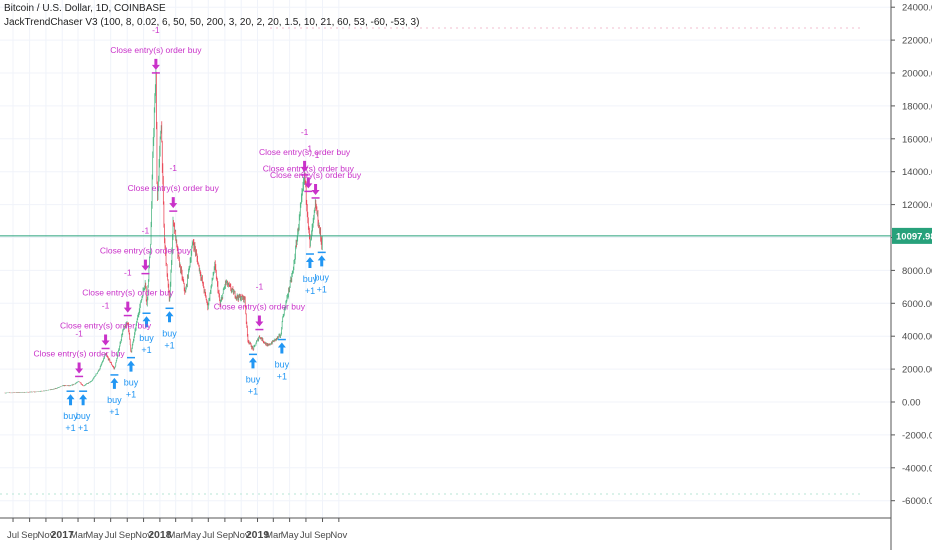 This screenshot has height=550, width=932. Describe the element at coordinates (911, 403) in the screenshot. I see `y-tick-label: 0.00` at that location.